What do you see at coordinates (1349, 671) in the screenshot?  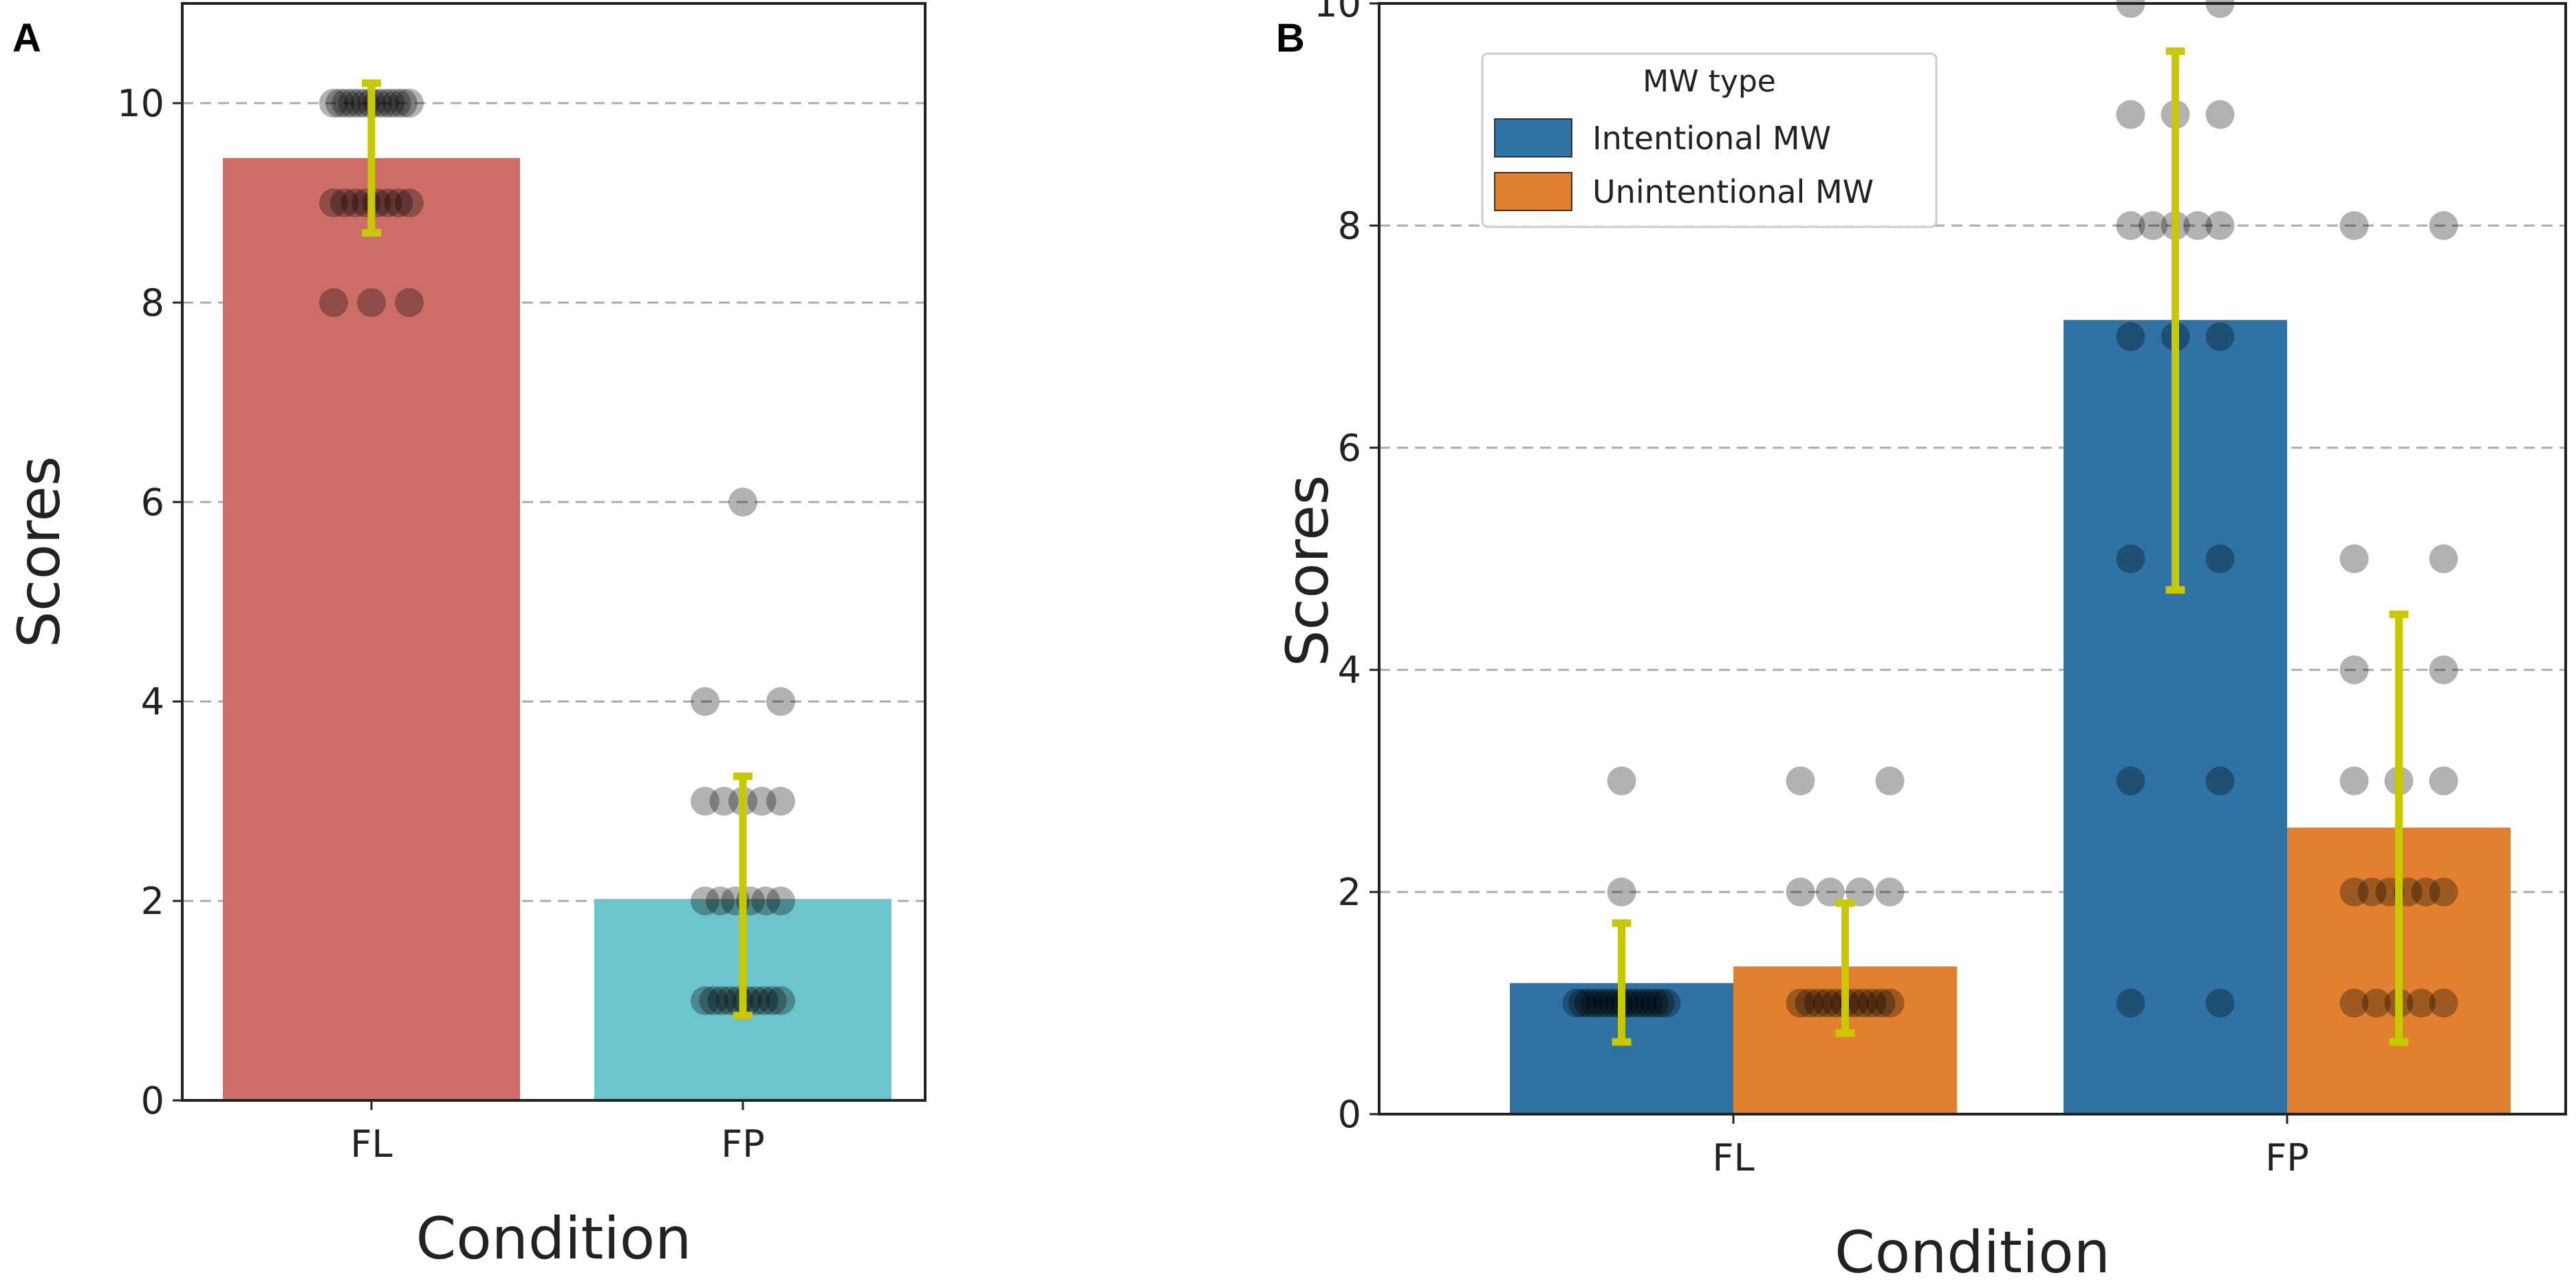 I see `b-ytick-label: 4` at bounding box center [1349, 671].